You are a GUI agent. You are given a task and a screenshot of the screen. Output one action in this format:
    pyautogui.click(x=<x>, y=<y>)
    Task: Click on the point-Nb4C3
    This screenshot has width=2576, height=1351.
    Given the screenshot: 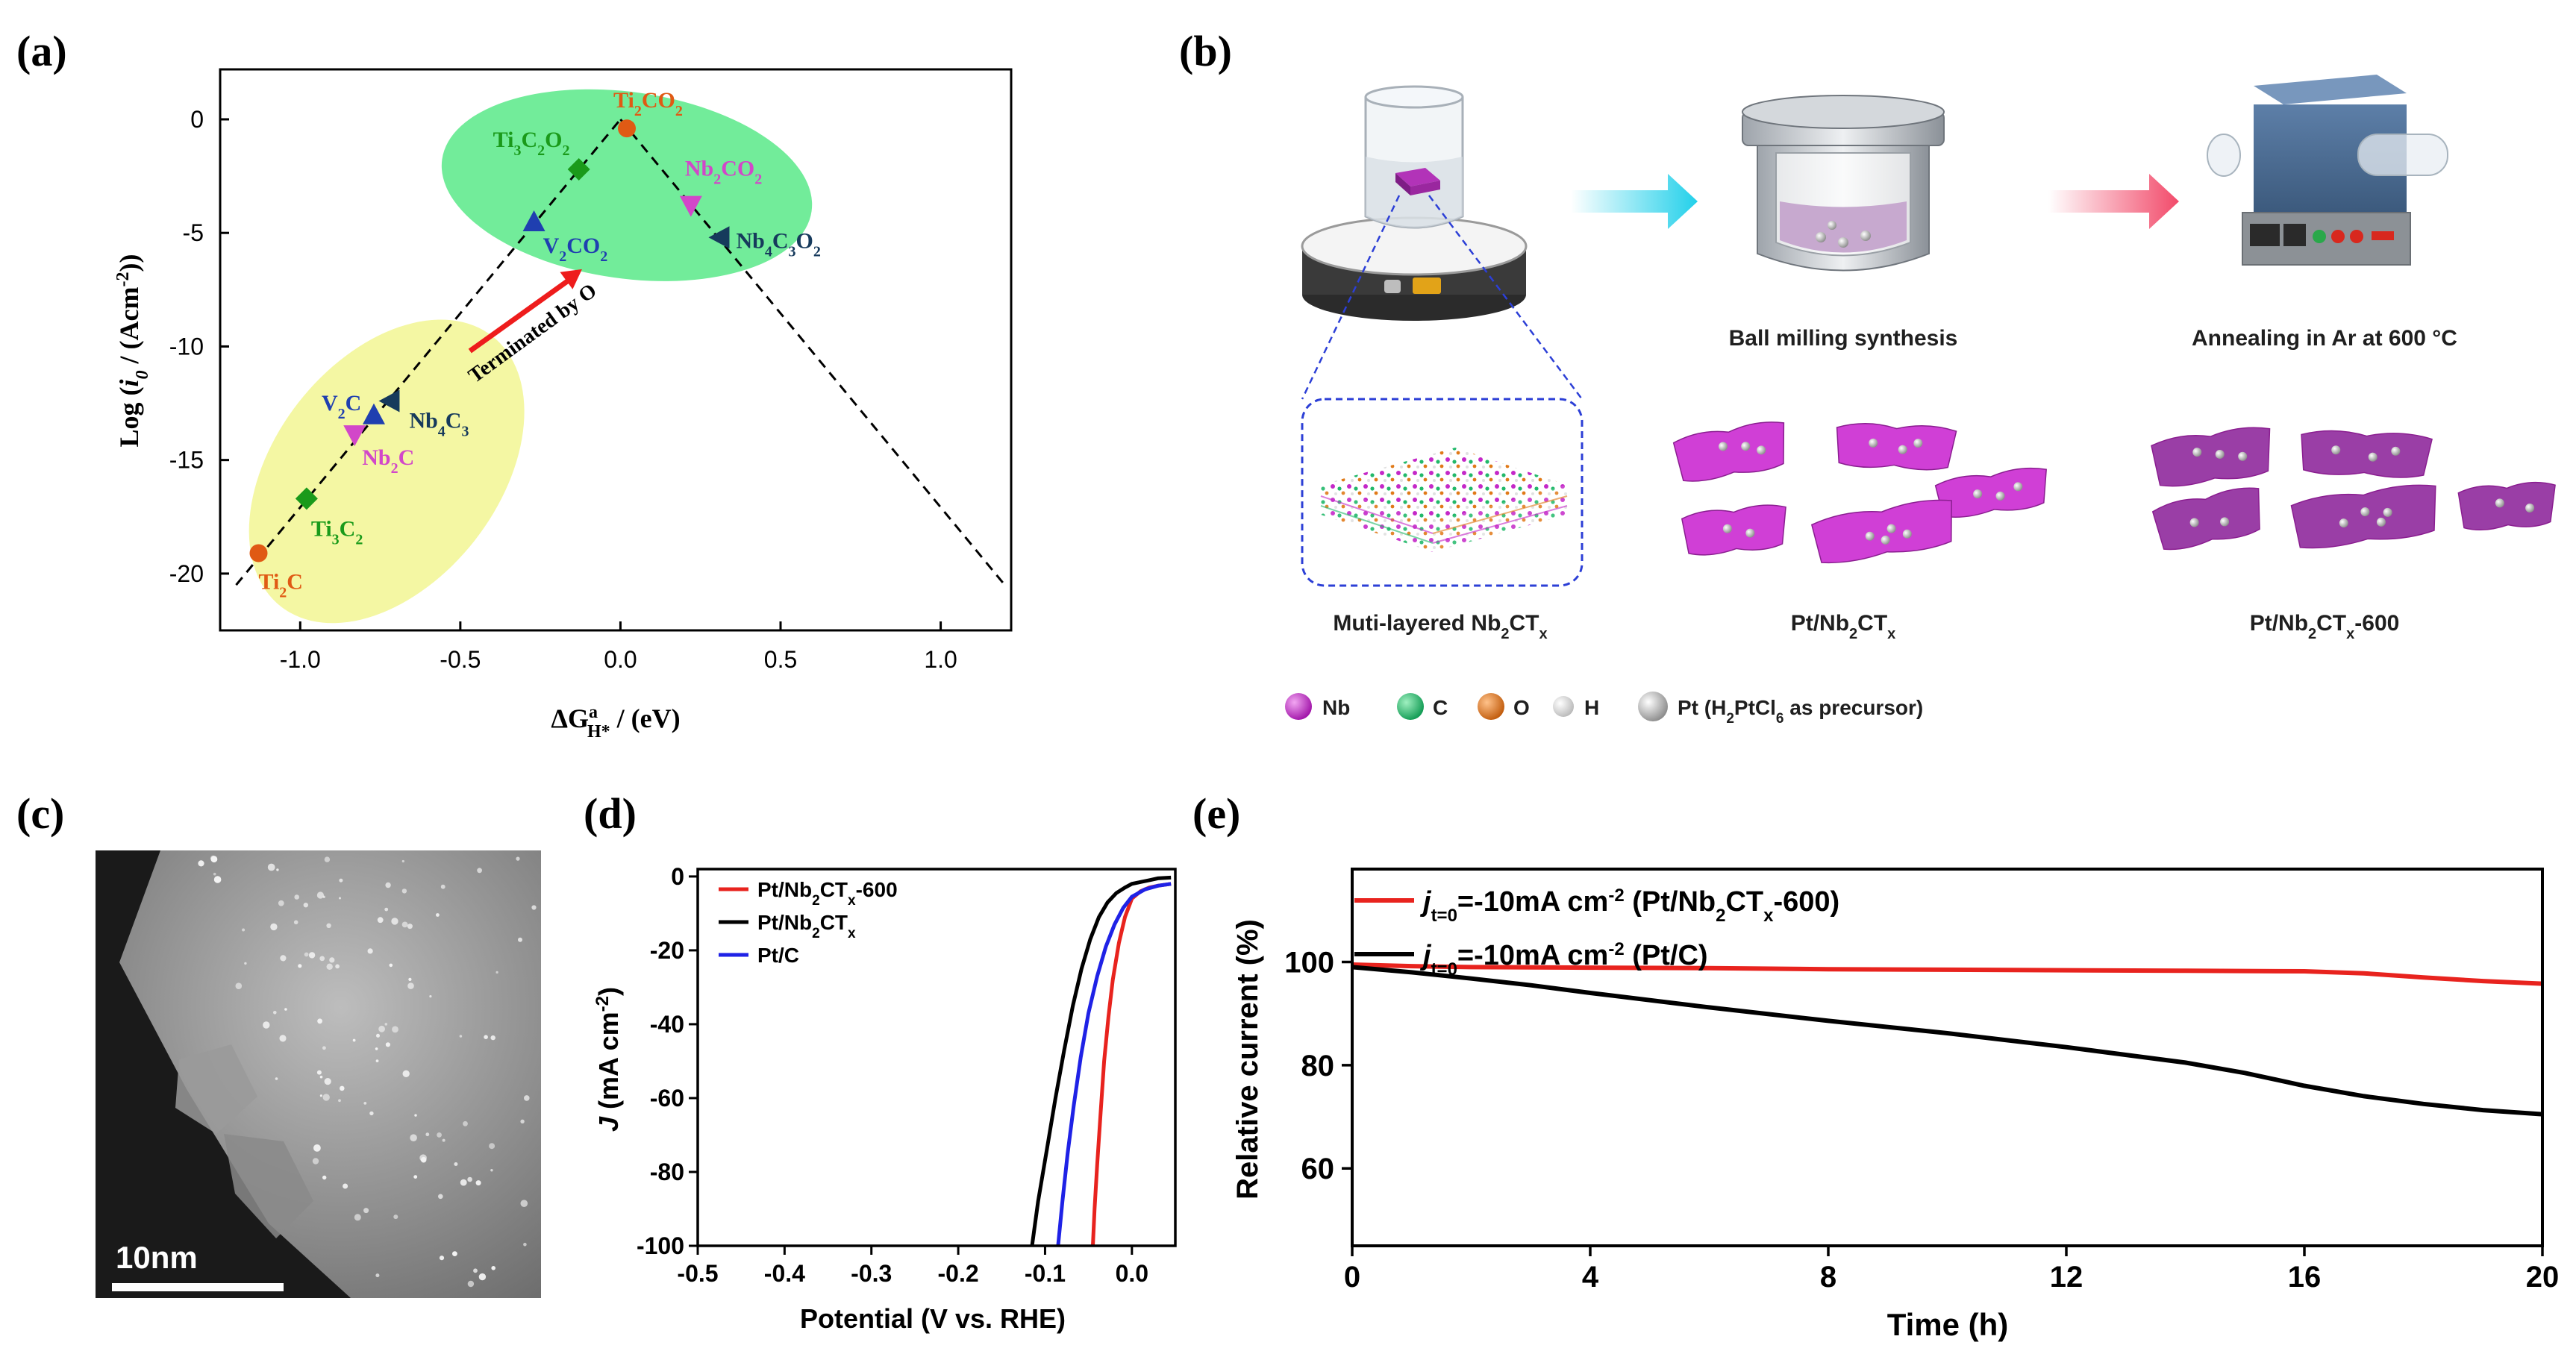 What is the action you would take?
    pyautogui.click(x=389, y=401)
    